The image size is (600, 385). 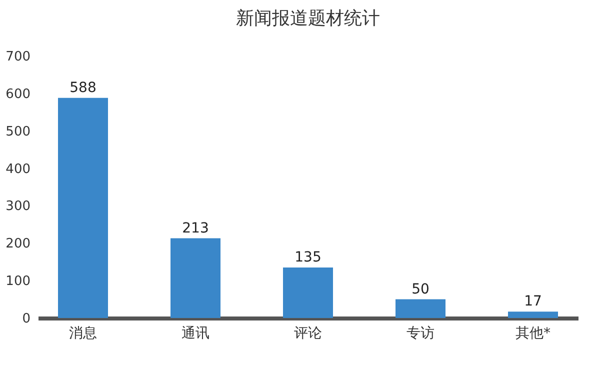 What do you see at coordinates (18, 57) in the screenshot?
I see `y-tick-label: 700` at bounding box center [18, 57].